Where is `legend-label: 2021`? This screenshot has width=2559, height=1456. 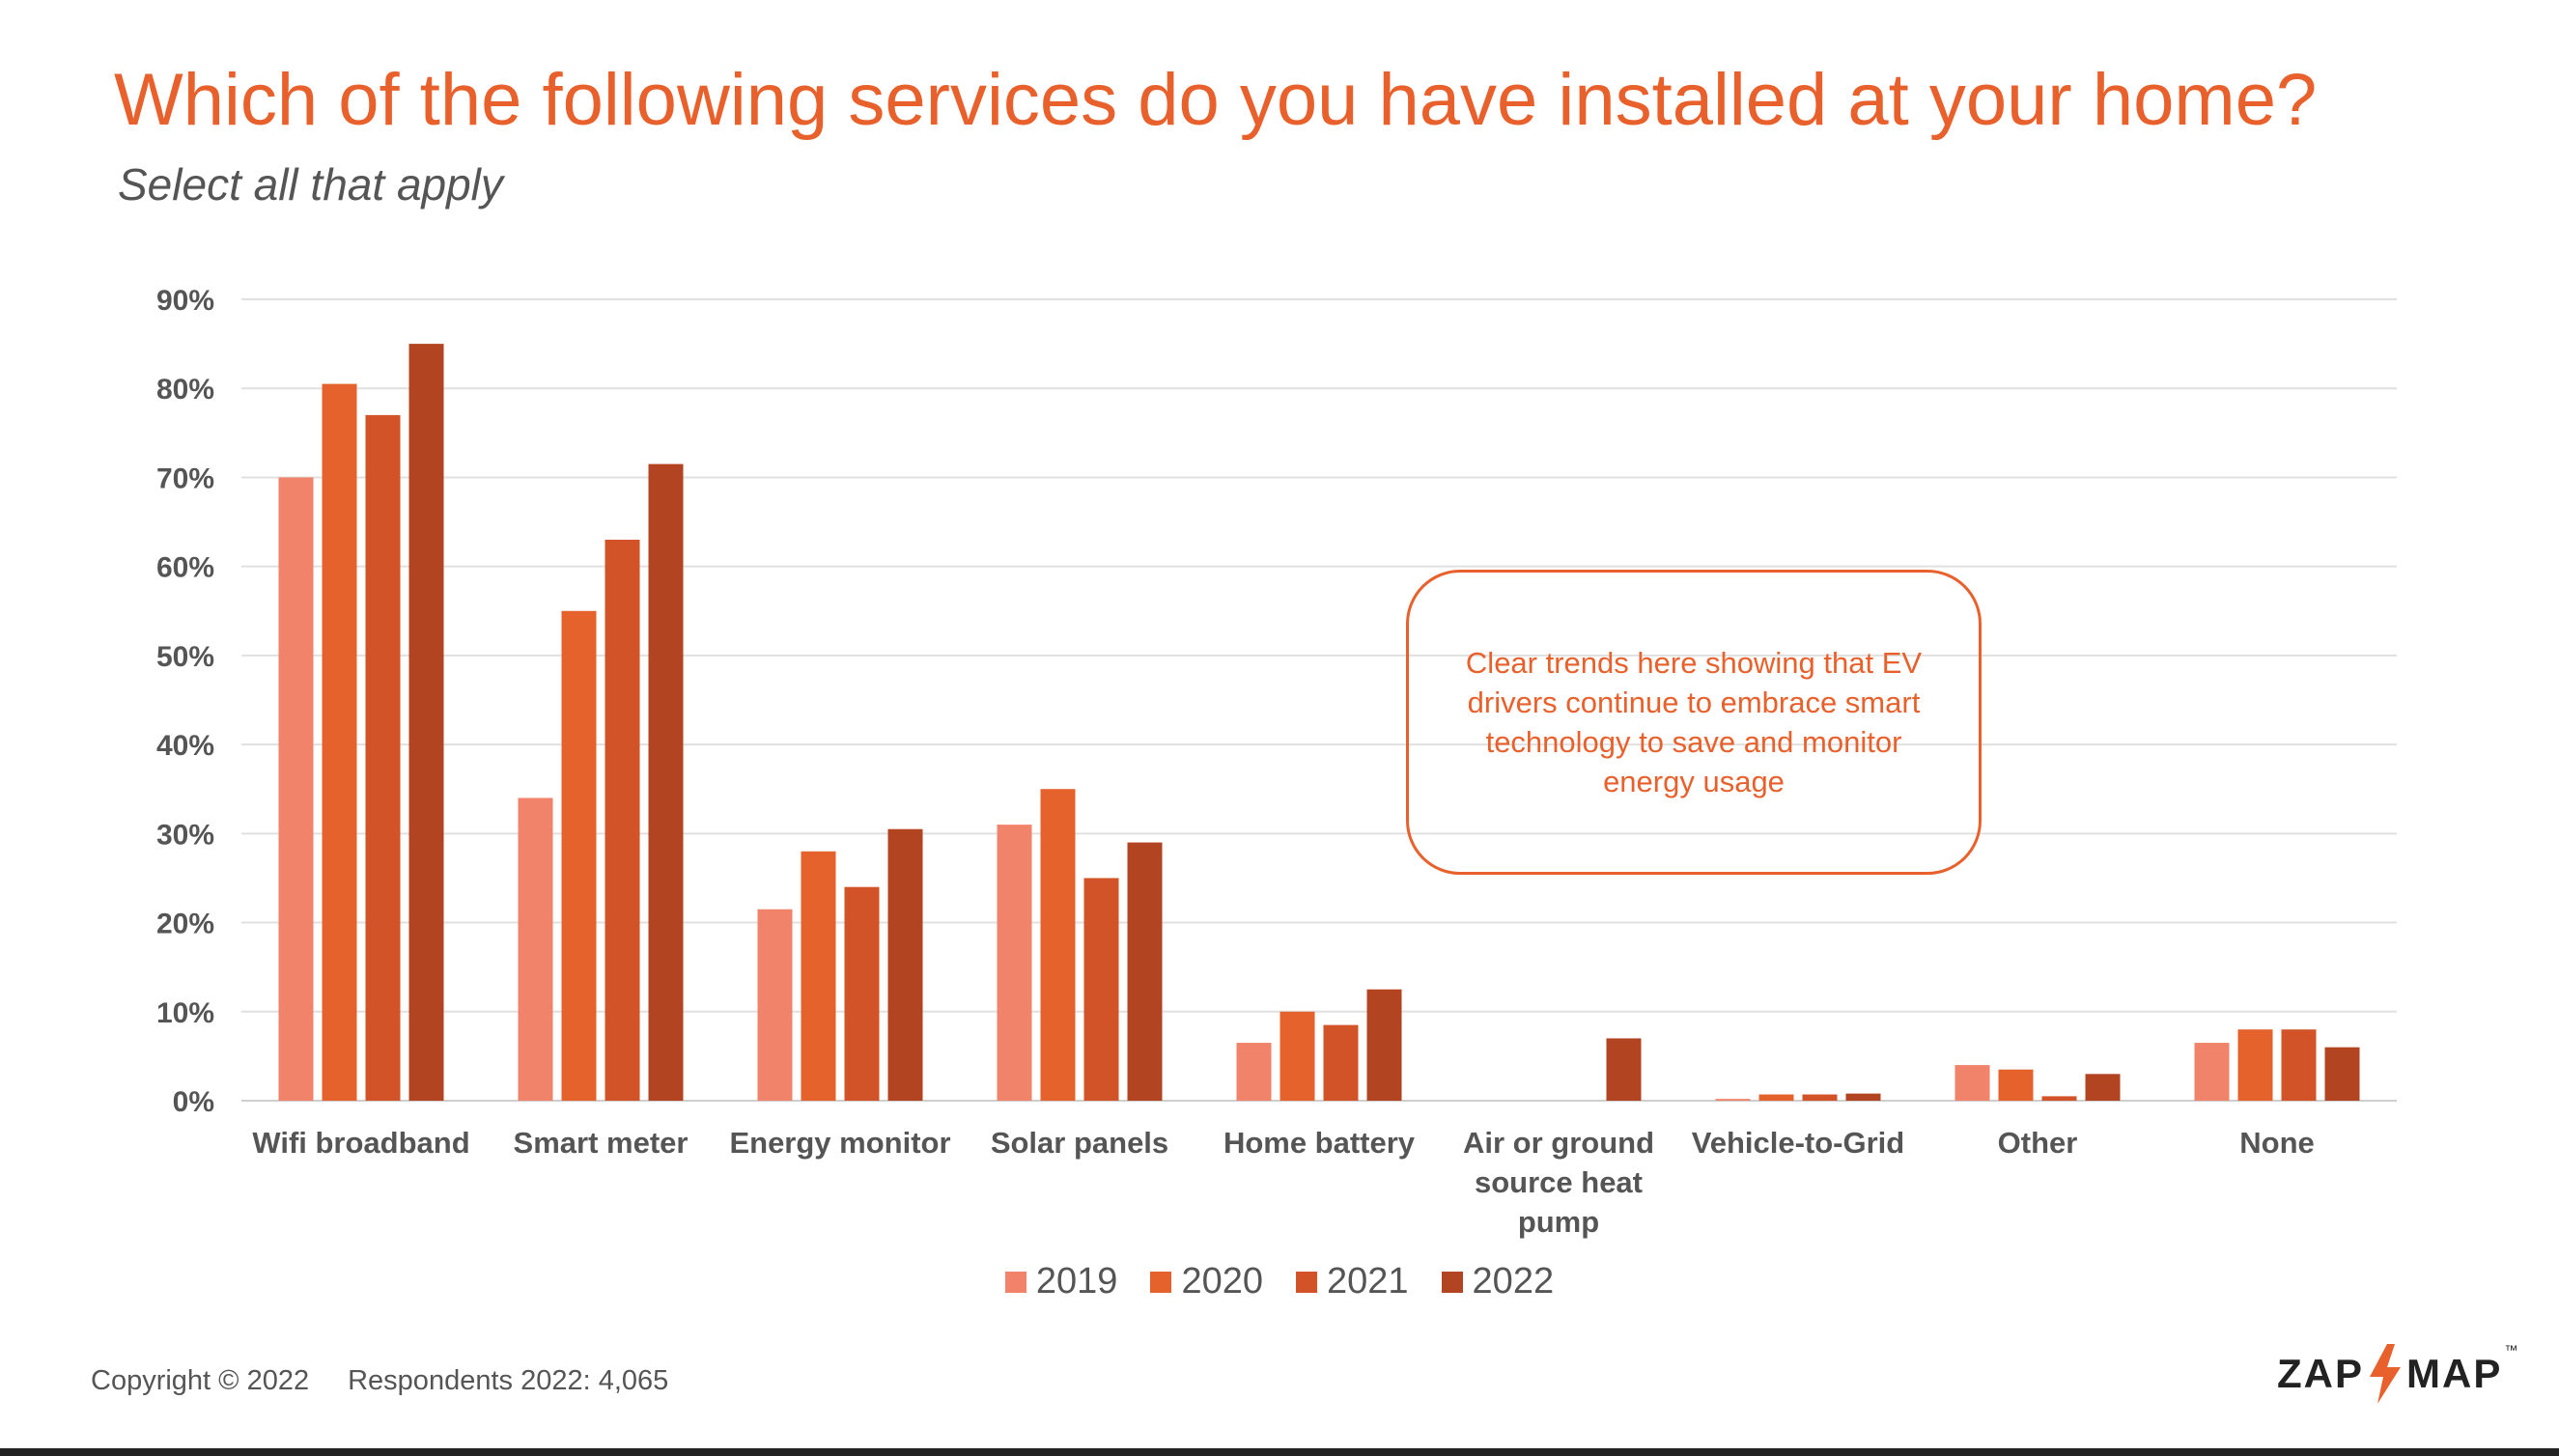
legend-label: 2021 is located at coordinates (1368, 1282).